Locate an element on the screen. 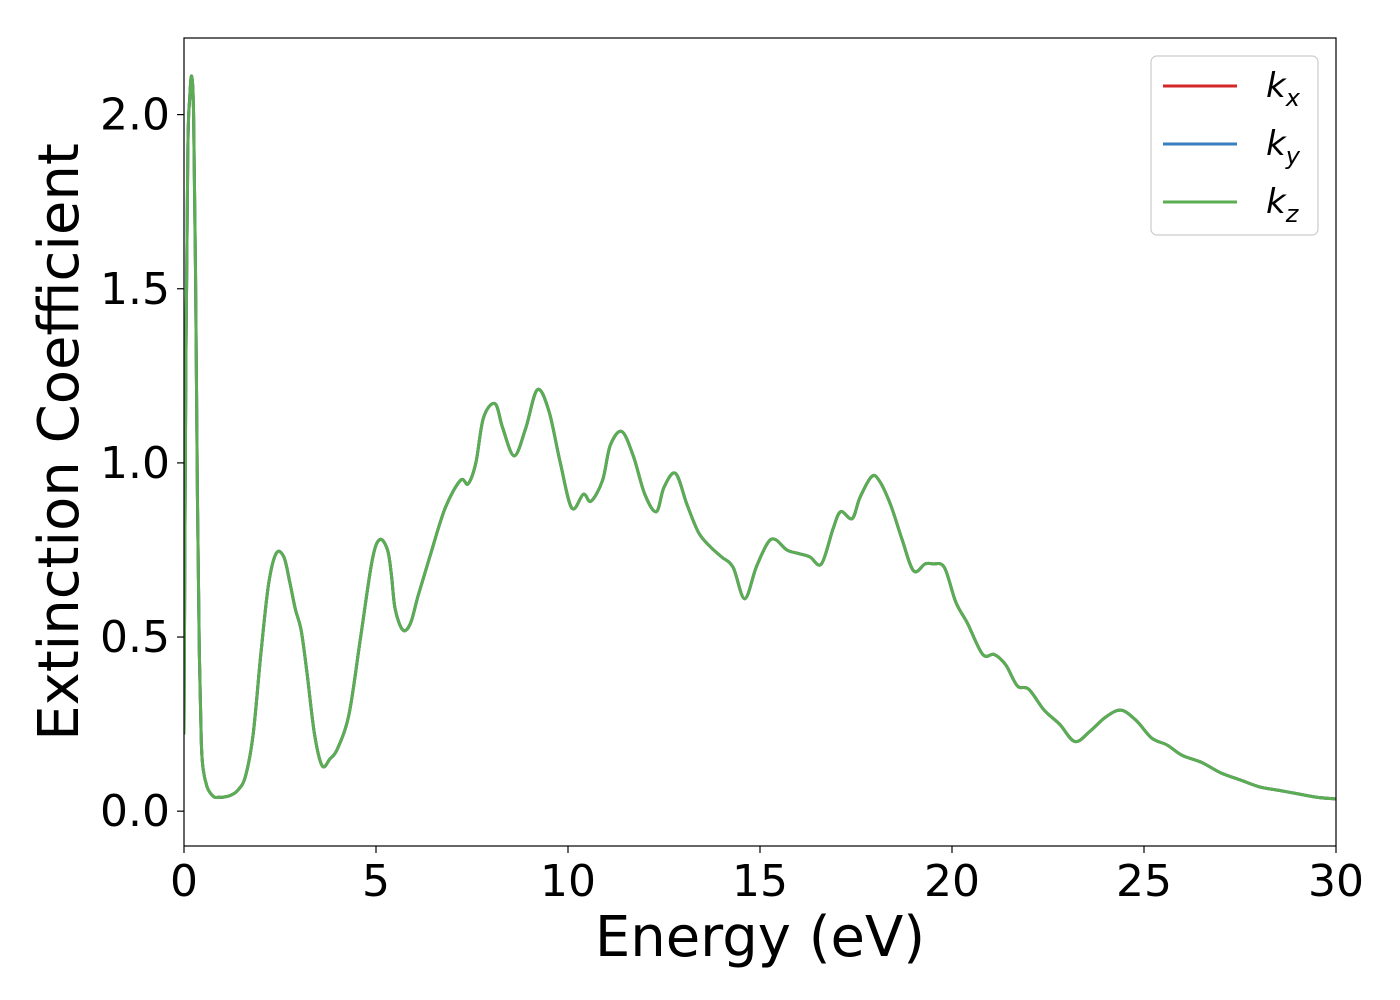 This screenshot has width=1400, height=1000. y-tick-label: 0.0 is located at coordinates (135, 811).